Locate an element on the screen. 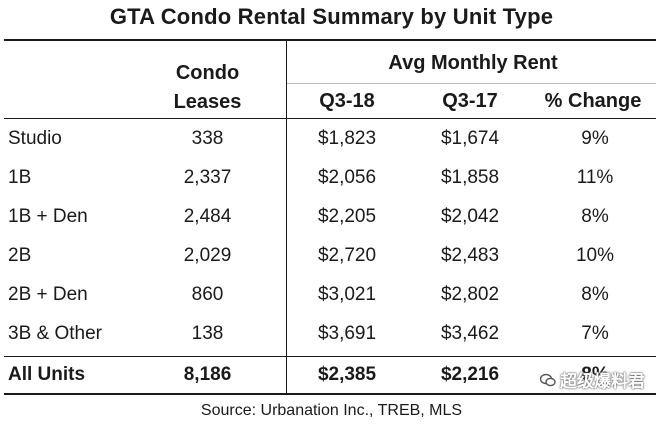  top-rule is located at coordinates (330, 40).